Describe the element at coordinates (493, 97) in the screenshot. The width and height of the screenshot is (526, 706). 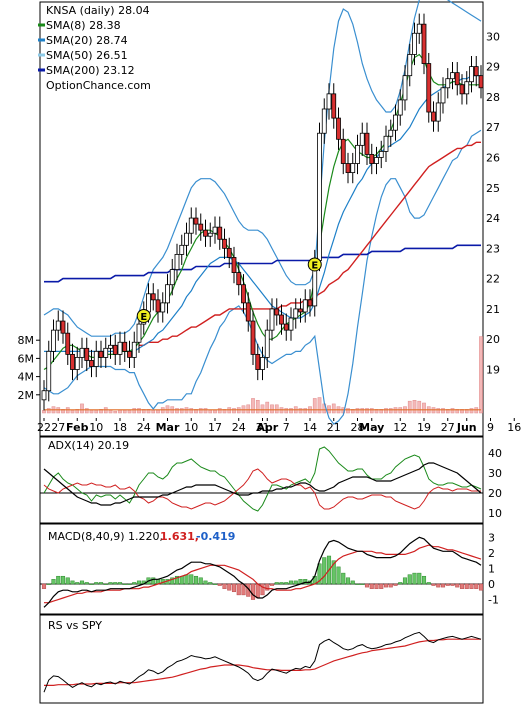
I see `price-tick-label: 28` at that location.